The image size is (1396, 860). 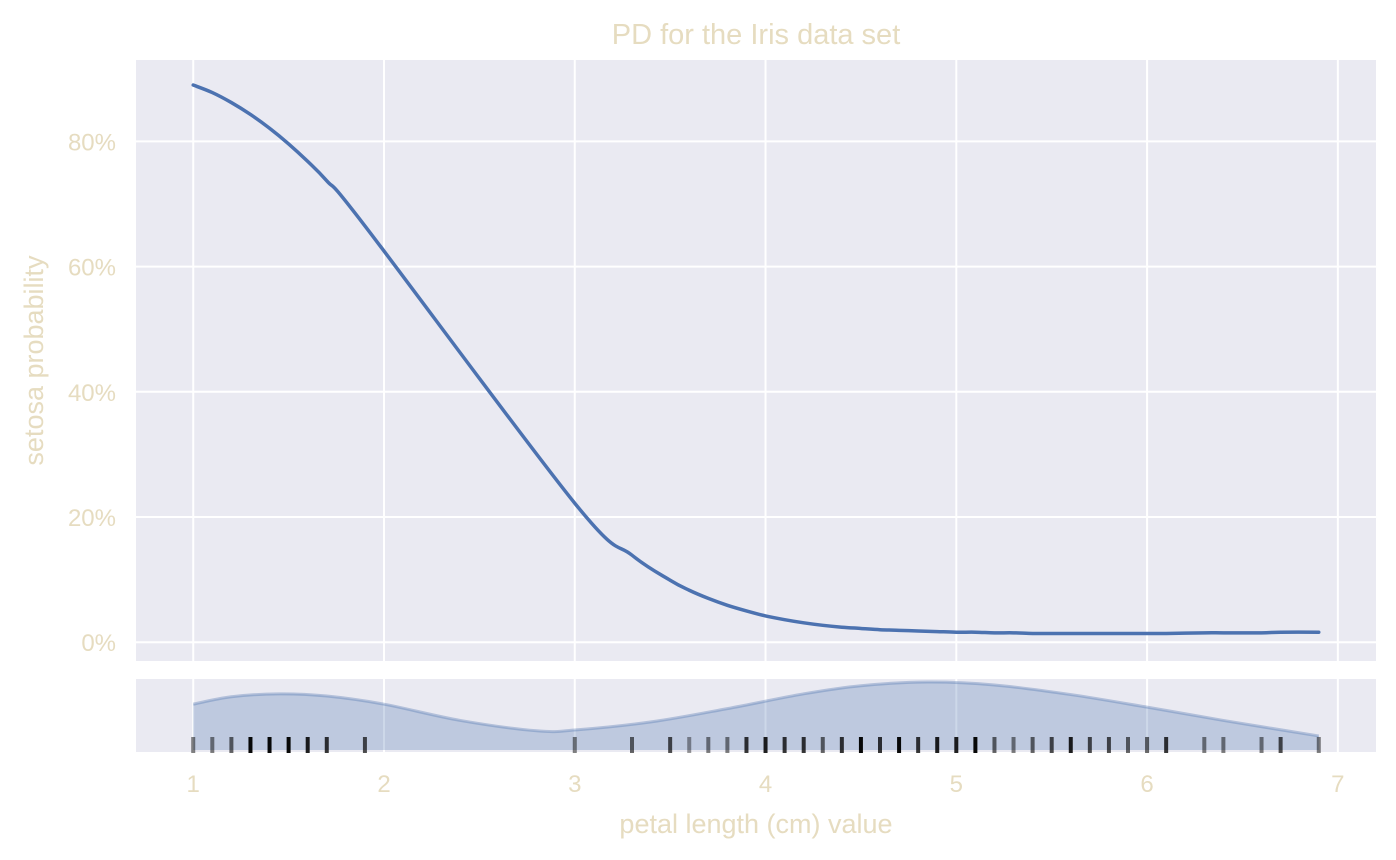 I want to click on x-tick-label: 1, so click(x=193, y=784).